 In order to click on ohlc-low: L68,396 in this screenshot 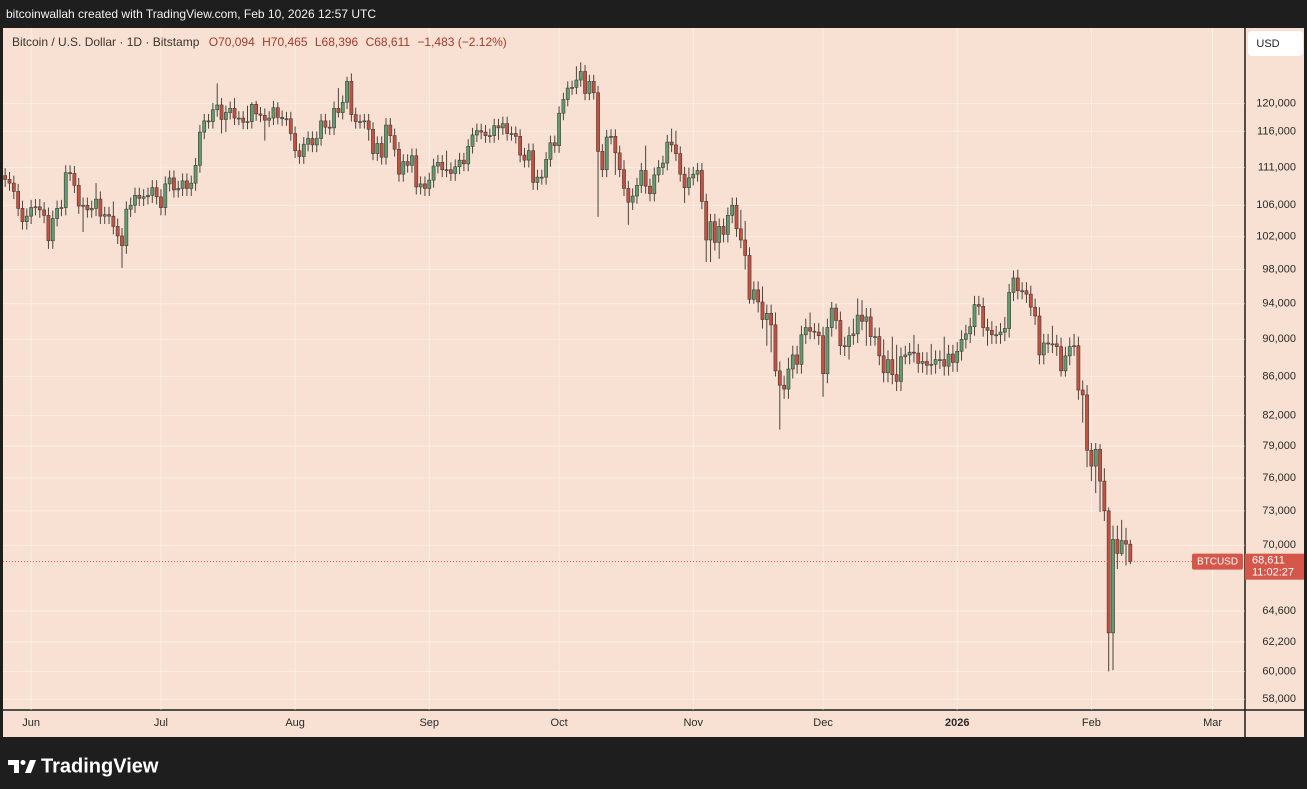, I will do `click(337, 42)`.